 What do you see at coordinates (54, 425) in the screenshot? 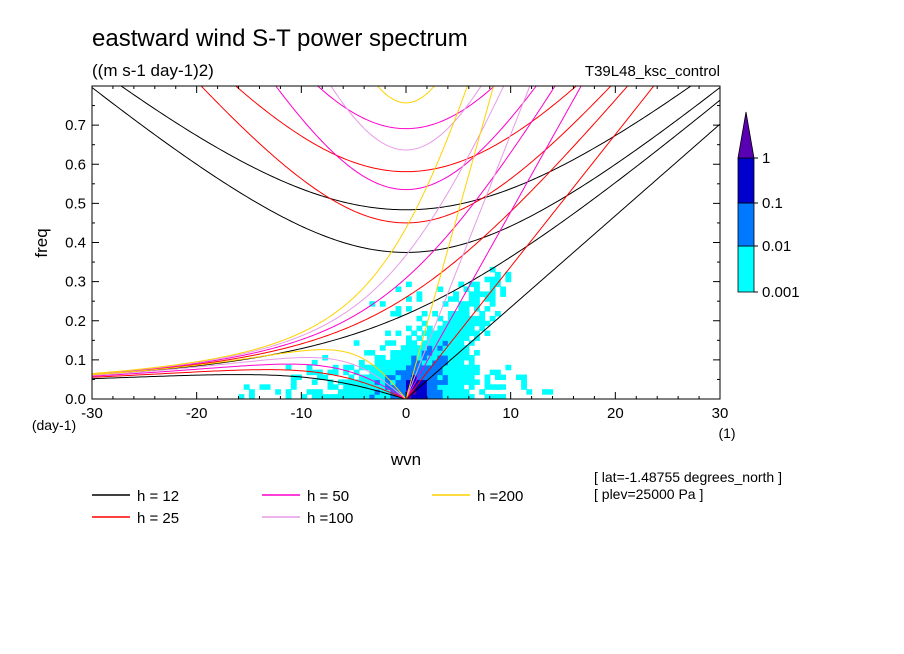
I see `y-axis-unit: (day-1)` at bounding box center [54, 425].